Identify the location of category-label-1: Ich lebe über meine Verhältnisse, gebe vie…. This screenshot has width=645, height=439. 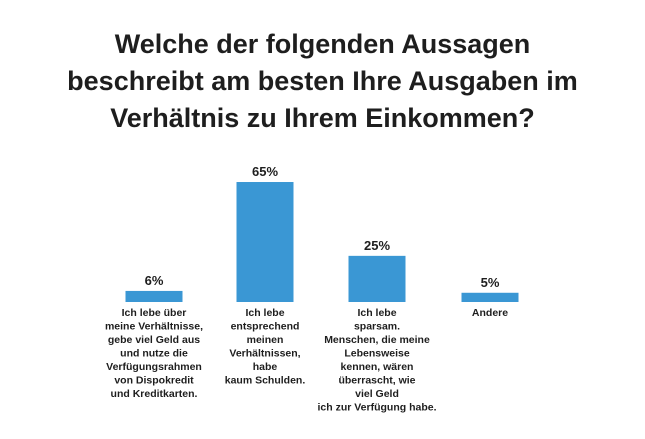
(154, 353).